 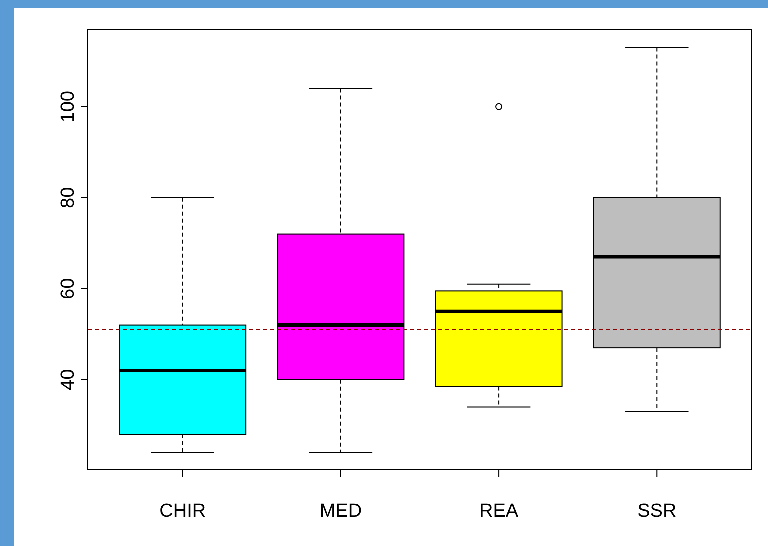 What do you see at coordinates (183, 511) in the screenshot?
I see `x-tick-label: CHIR` at bounding box center [183, 511].